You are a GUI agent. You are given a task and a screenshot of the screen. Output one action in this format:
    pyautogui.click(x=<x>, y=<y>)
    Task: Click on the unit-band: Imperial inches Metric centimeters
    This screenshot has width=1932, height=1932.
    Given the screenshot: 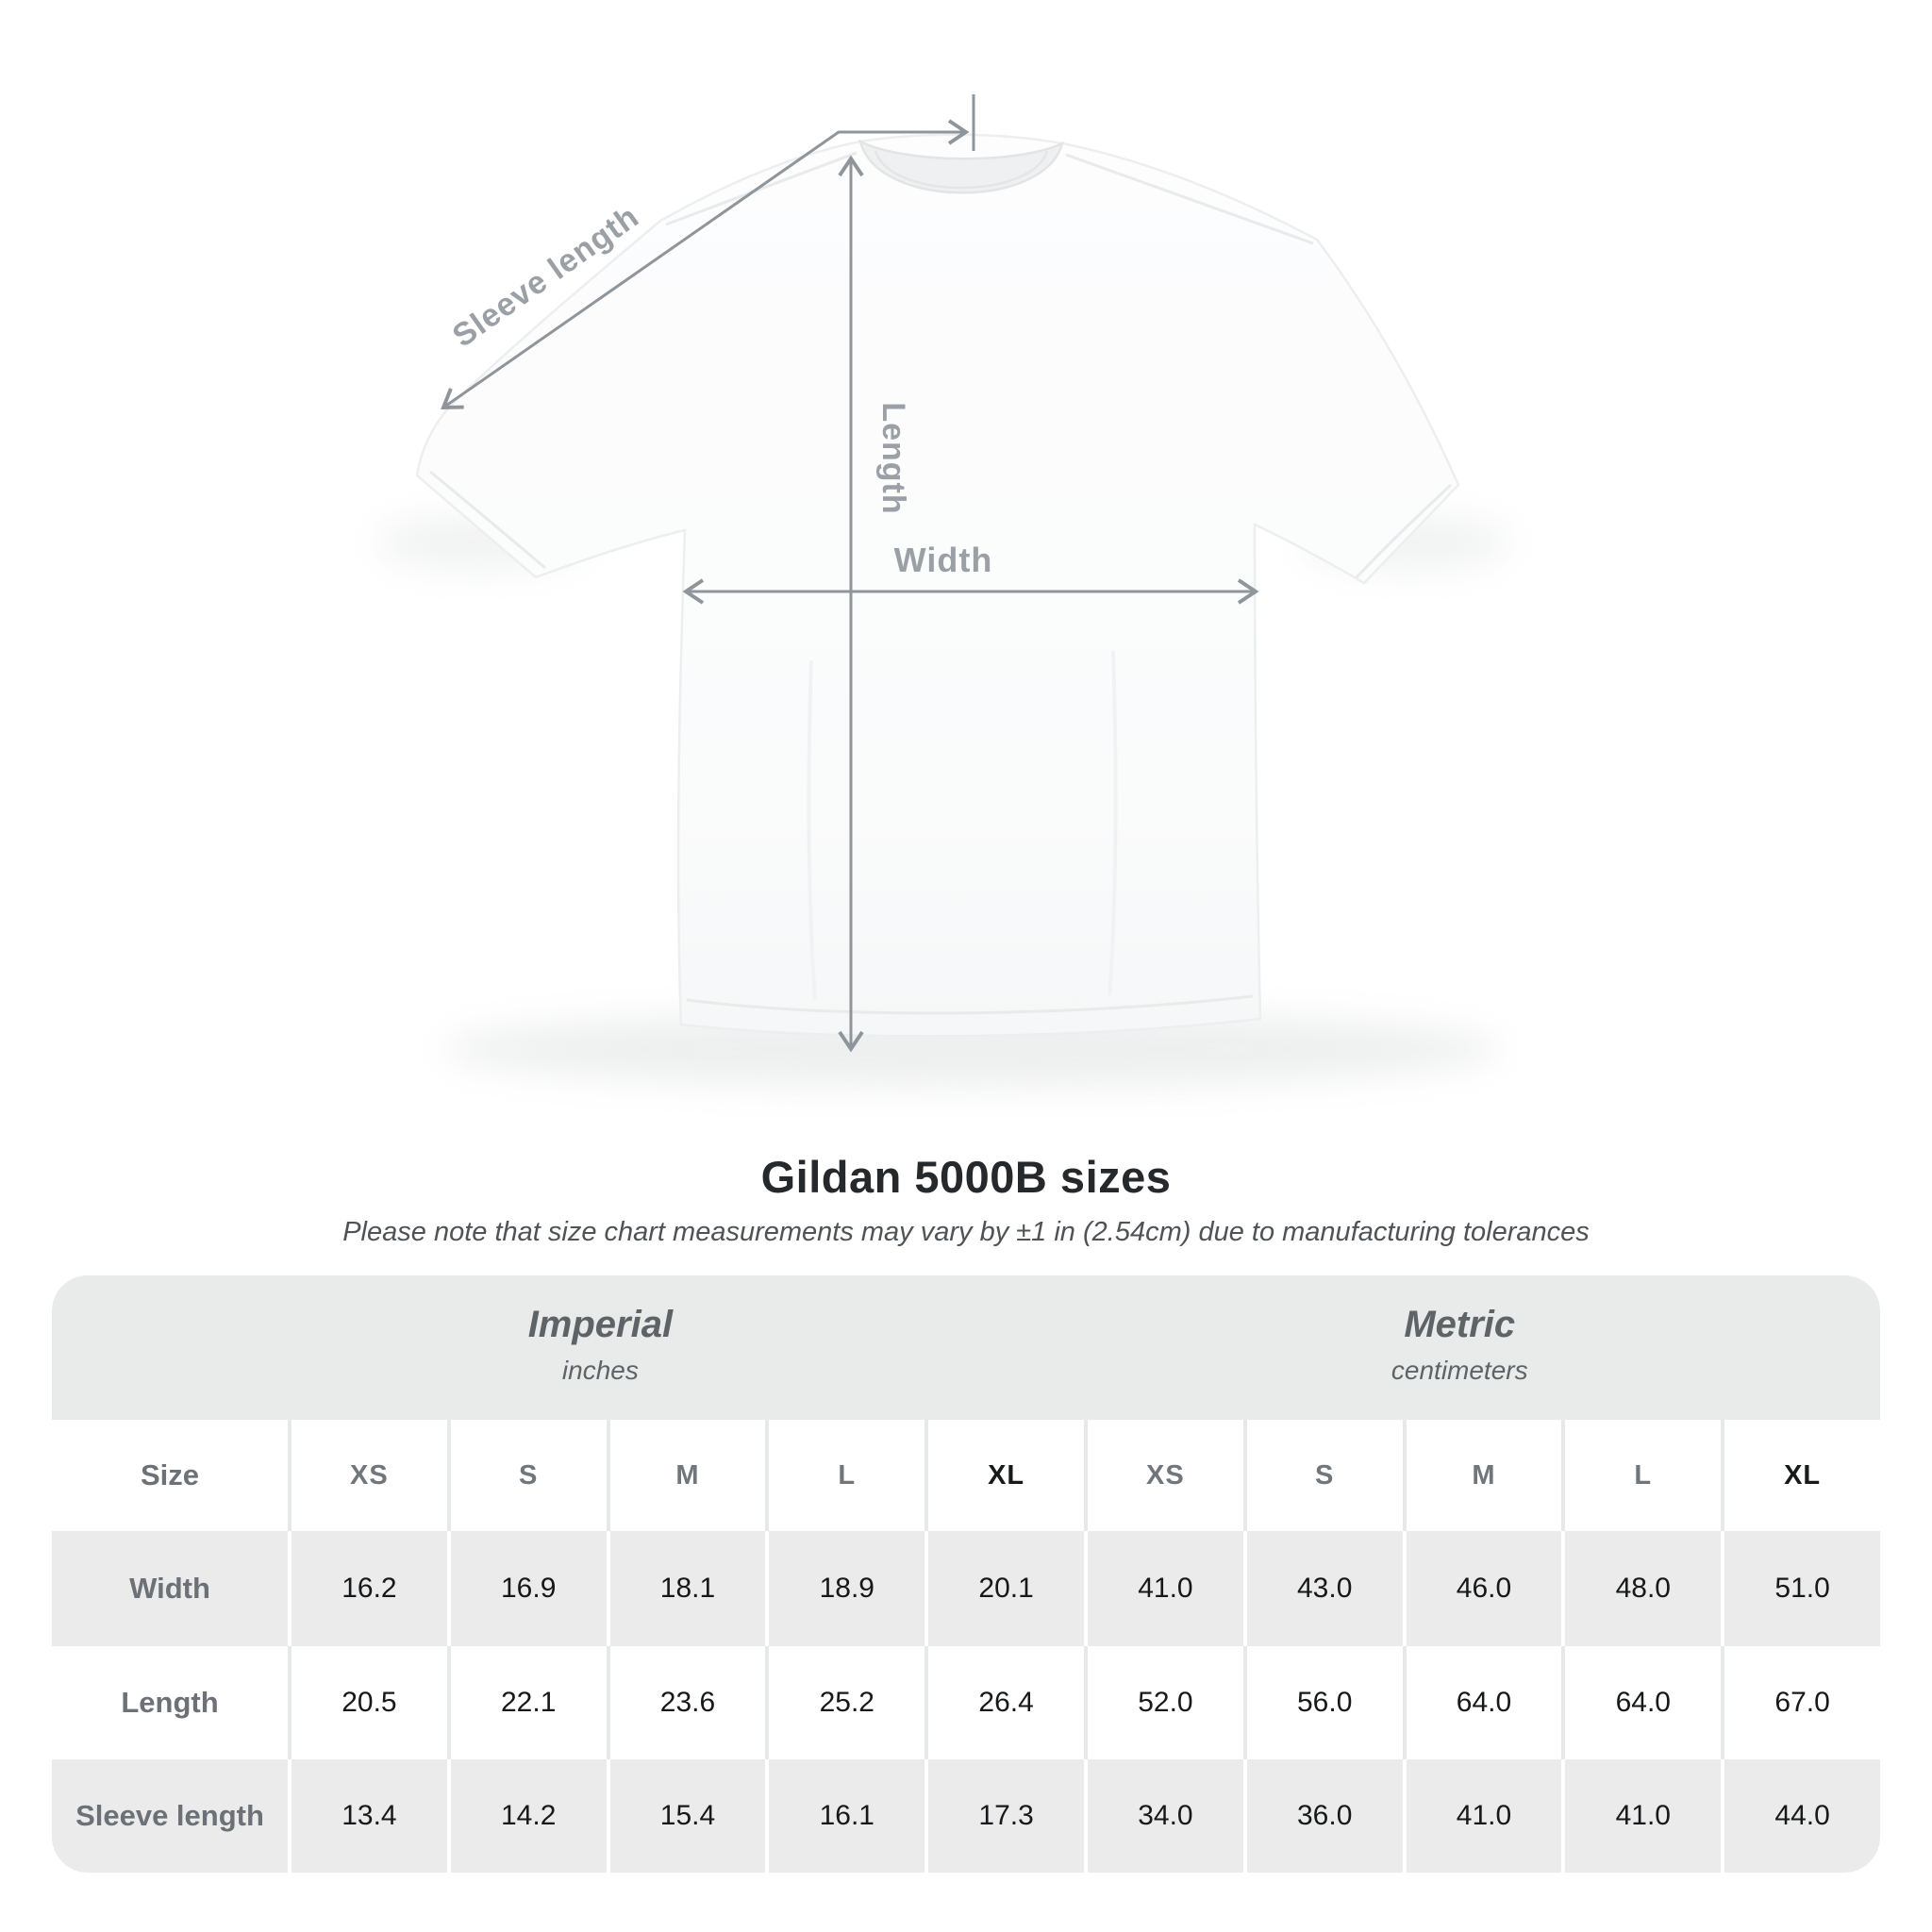 What is the action you would take?
    pyautogui.click(x=966, y=1348)
    